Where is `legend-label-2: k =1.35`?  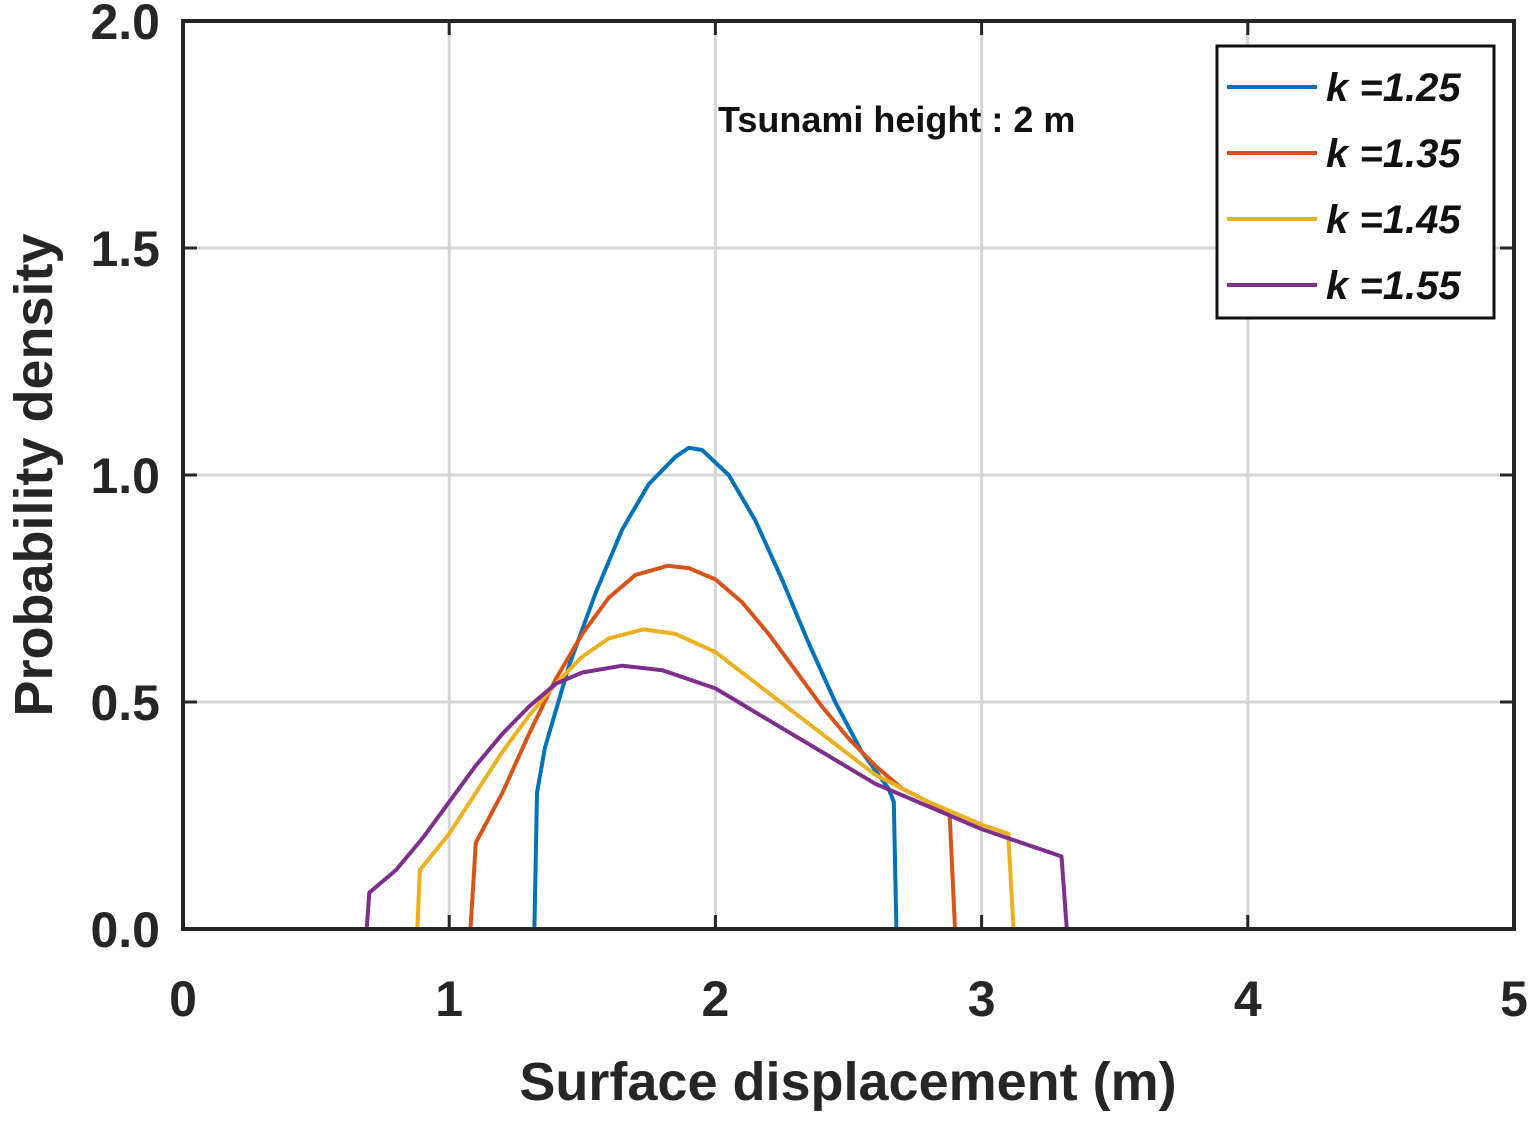 legend-label-2: k =1.35 is located at coordinates (1393, 154).